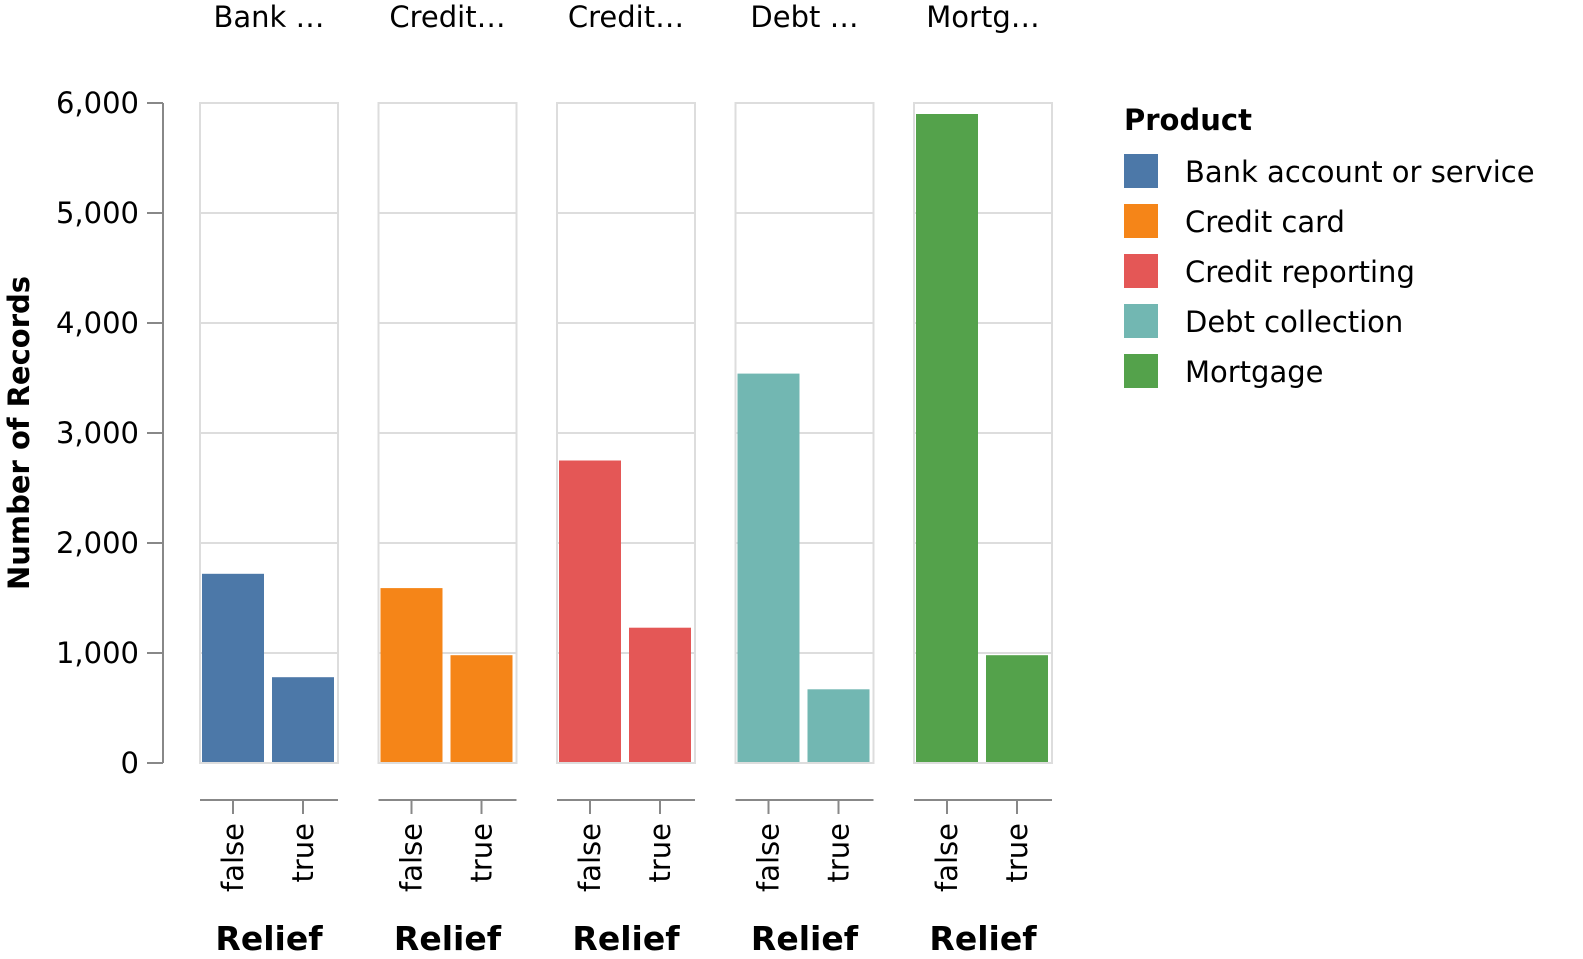  I want to click on facet-panel-1: Credit… false true Relief, so click(447, 479).